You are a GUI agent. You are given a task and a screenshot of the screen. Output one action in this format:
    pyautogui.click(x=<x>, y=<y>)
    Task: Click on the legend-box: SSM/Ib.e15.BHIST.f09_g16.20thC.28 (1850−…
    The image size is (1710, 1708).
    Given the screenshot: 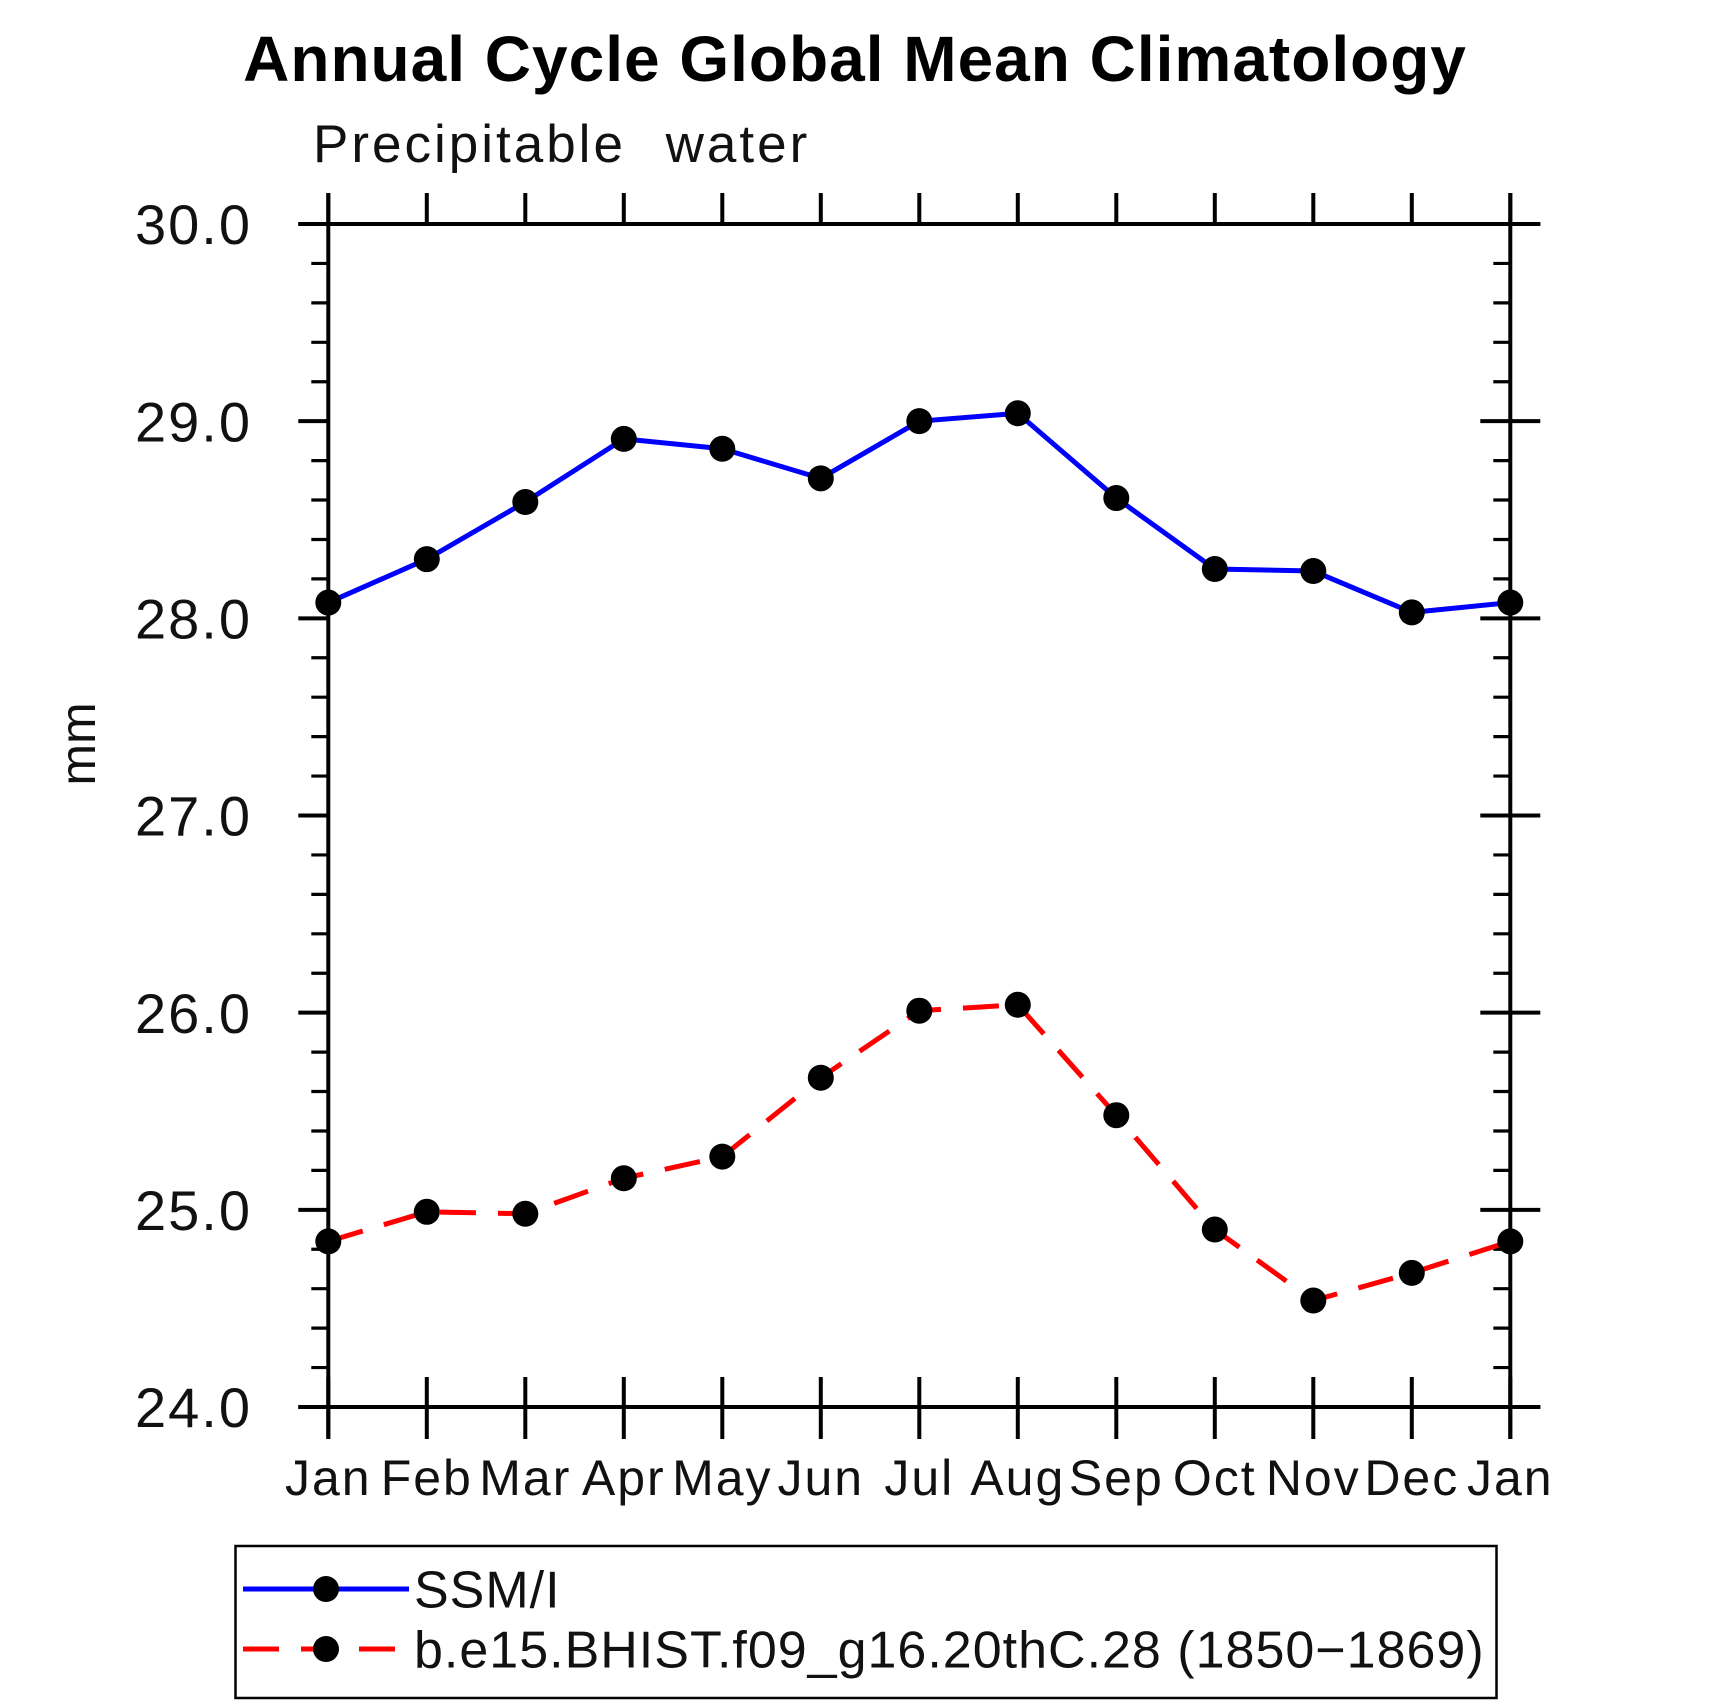 What is the action you would take?
    pyautogui.click(x=866, y=1622)
    